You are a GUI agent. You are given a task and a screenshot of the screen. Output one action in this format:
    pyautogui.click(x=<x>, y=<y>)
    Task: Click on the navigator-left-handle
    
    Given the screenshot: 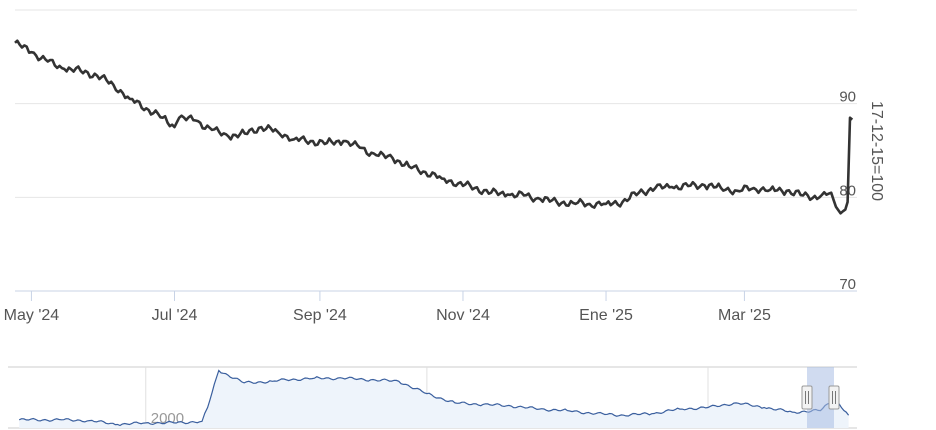 What is the action you would take?
    pyautogui.click(x=807, y=397)
    